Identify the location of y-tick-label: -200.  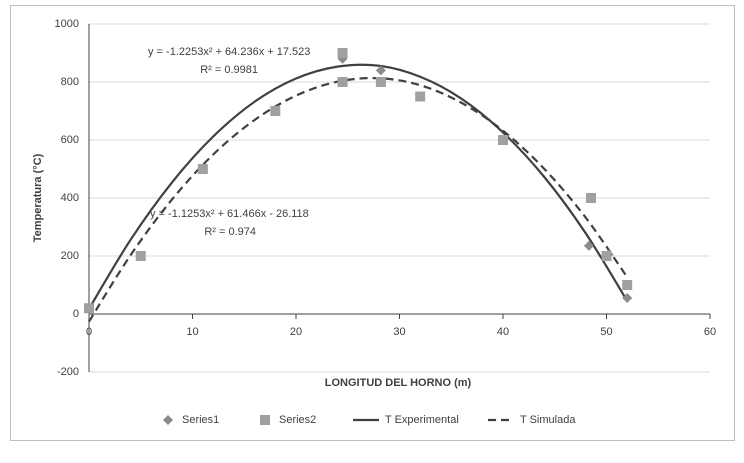
(68, 372).